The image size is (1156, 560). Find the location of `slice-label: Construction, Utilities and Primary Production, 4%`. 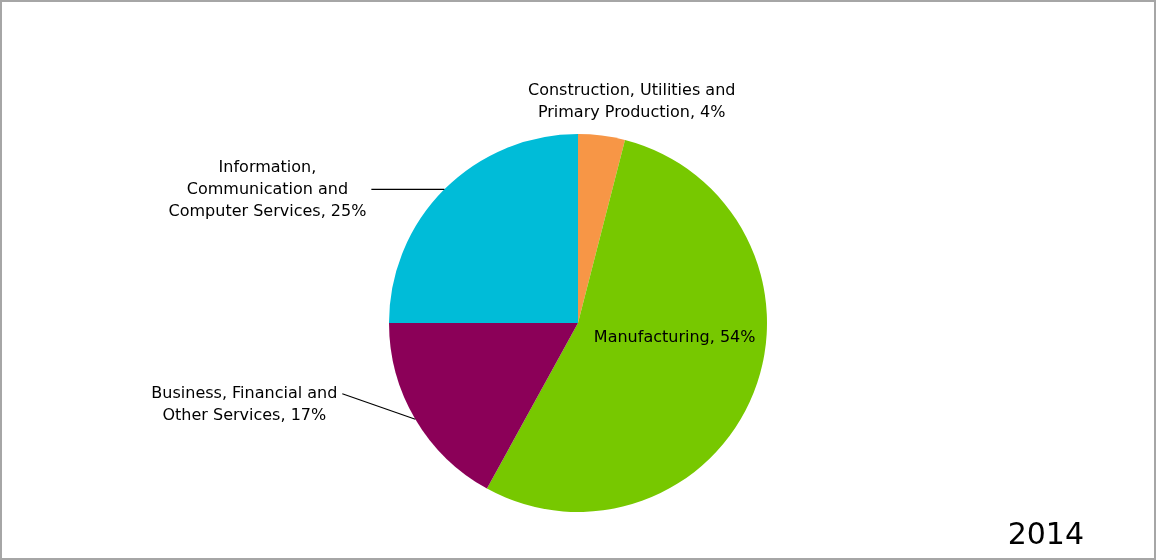

slice-label: Construction, Utilities and Primary Production, 4% is located at coordinates (631, 100).